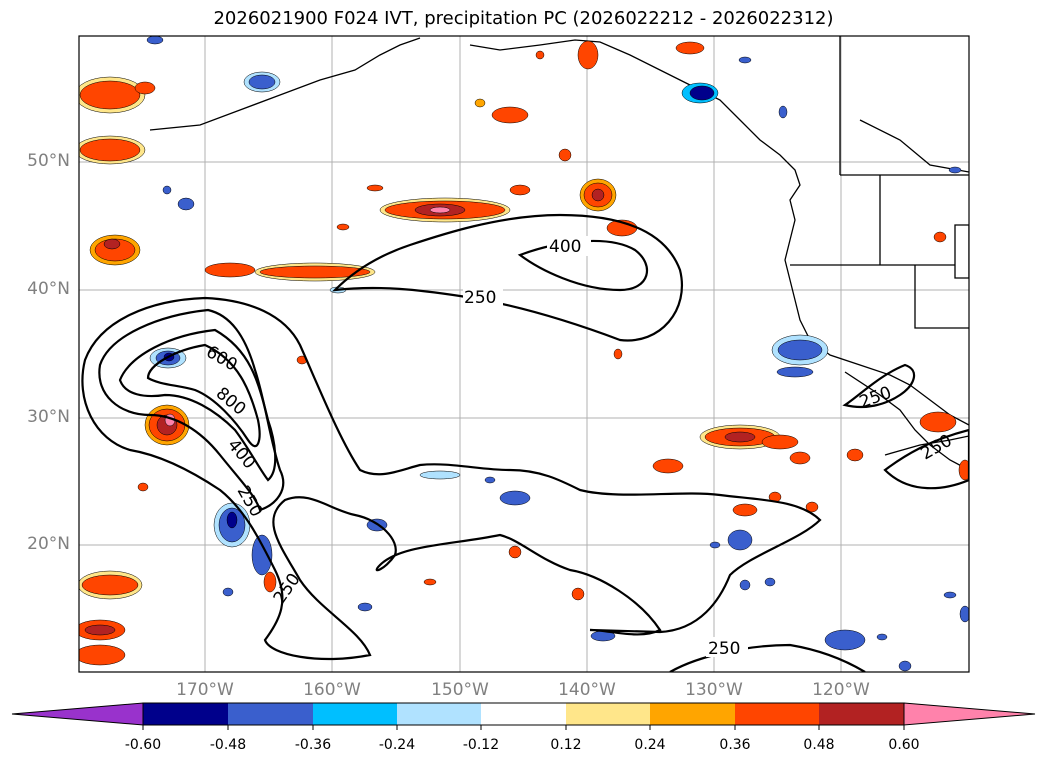 The height and width of the screenshot is (765, 1047). I want to click on lon-label-140w: 140°W, so click(587, 690).